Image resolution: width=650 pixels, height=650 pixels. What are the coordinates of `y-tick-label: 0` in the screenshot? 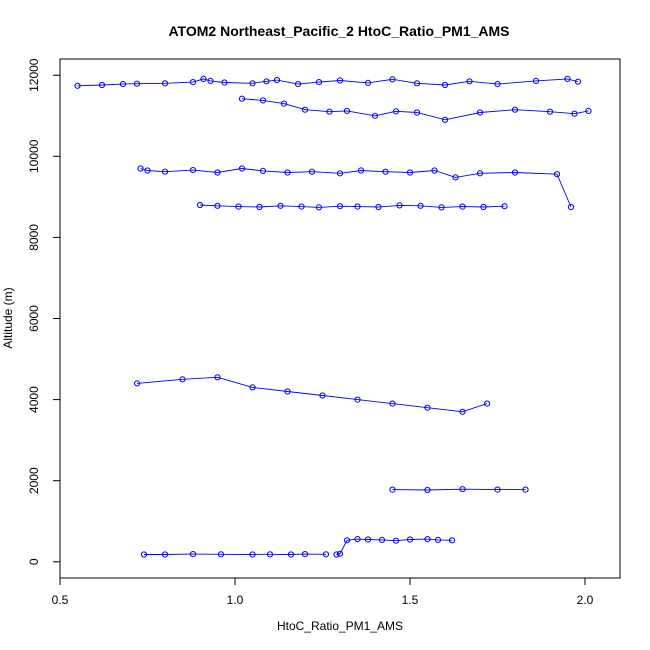 It's located at (34, 561).